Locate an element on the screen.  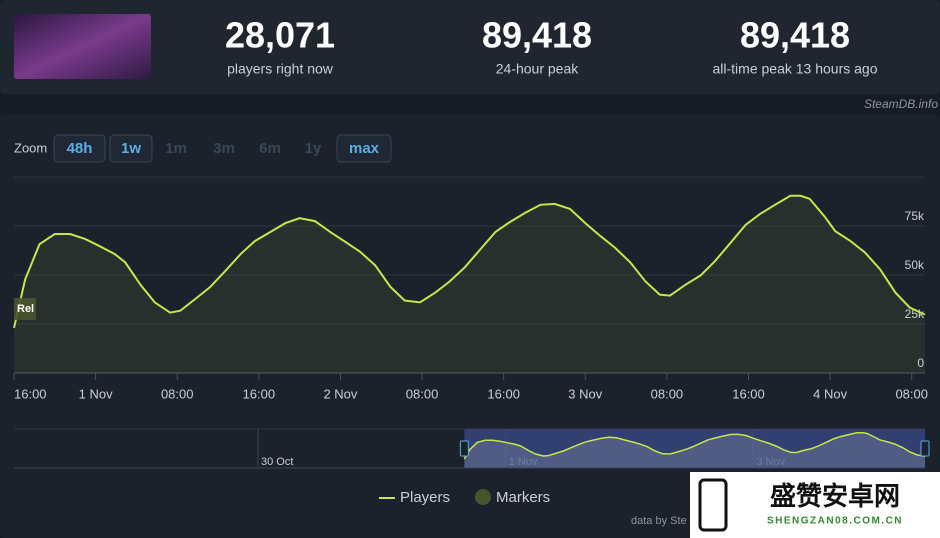
zoom-button-label: 1y is located at coordinates (313, 148).